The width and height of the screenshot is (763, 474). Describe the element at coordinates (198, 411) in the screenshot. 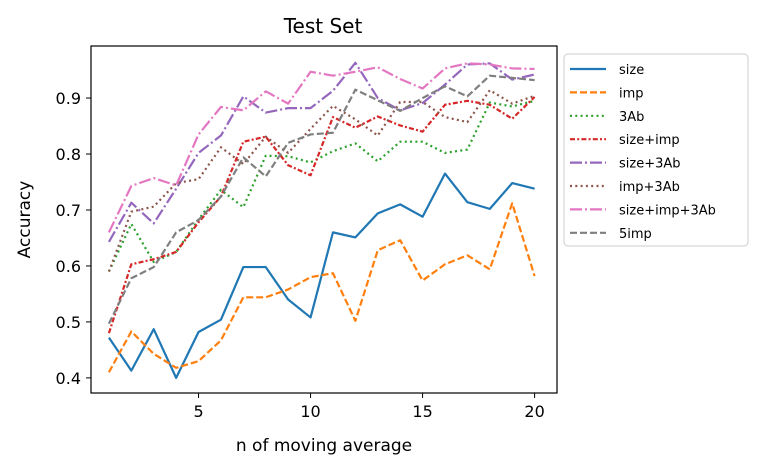

I see `x-tick-label: 5` at that location.